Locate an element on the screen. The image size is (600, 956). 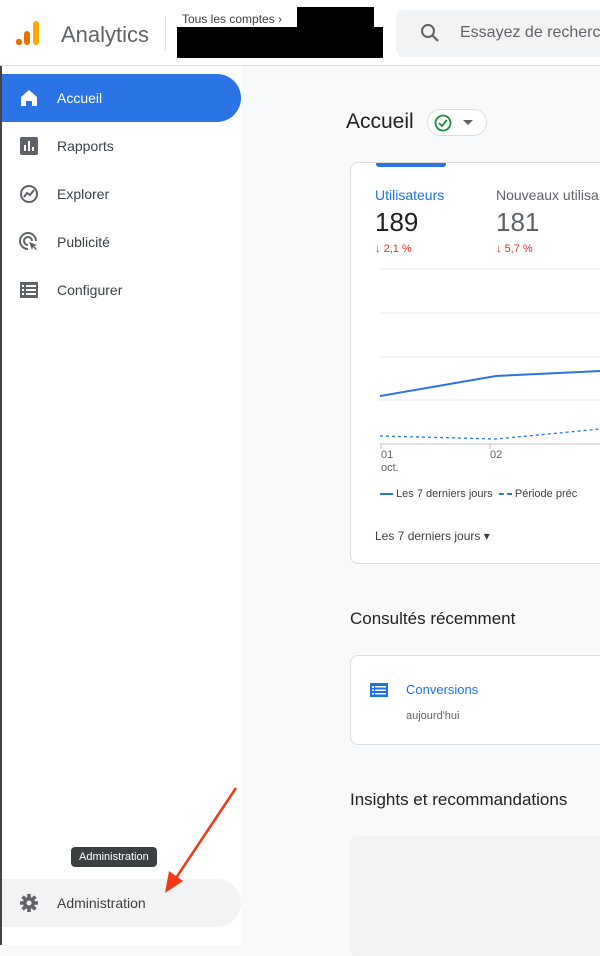
metric-delta: ↓ 5,7 % is located at coordinates (514, 249).